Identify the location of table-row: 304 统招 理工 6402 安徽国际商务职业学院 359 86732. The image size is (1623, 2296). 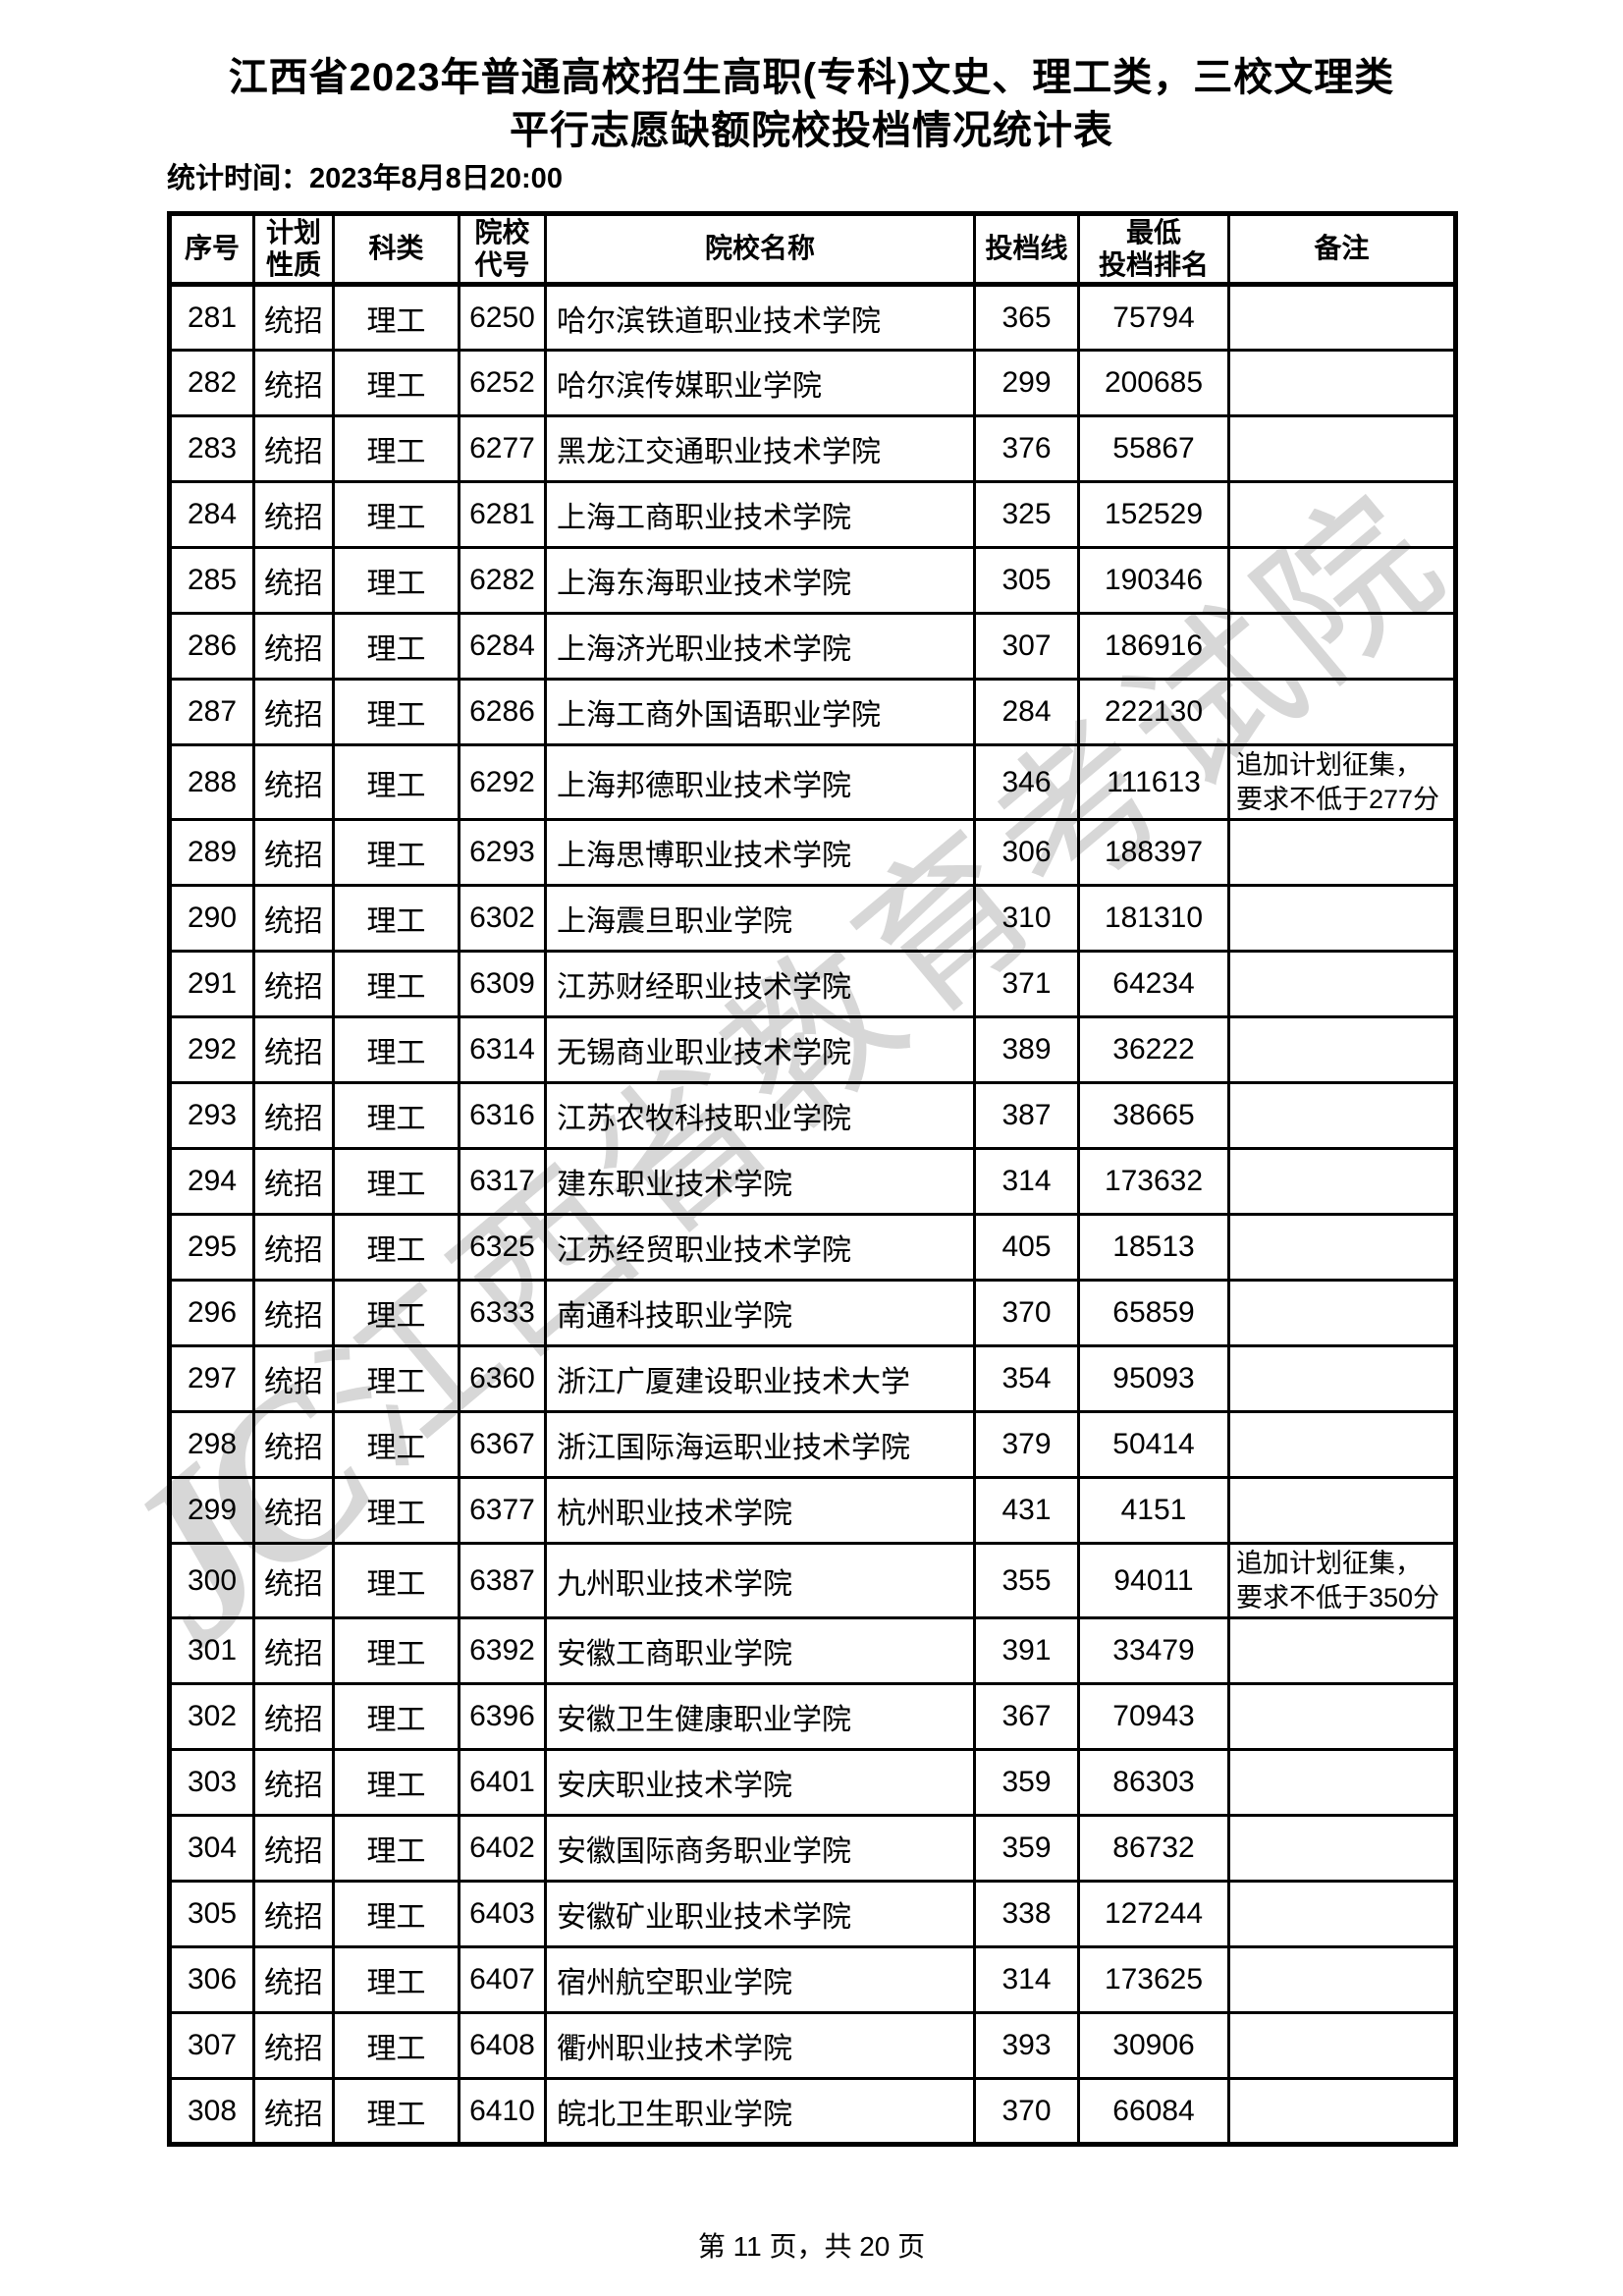
(812, 1849).